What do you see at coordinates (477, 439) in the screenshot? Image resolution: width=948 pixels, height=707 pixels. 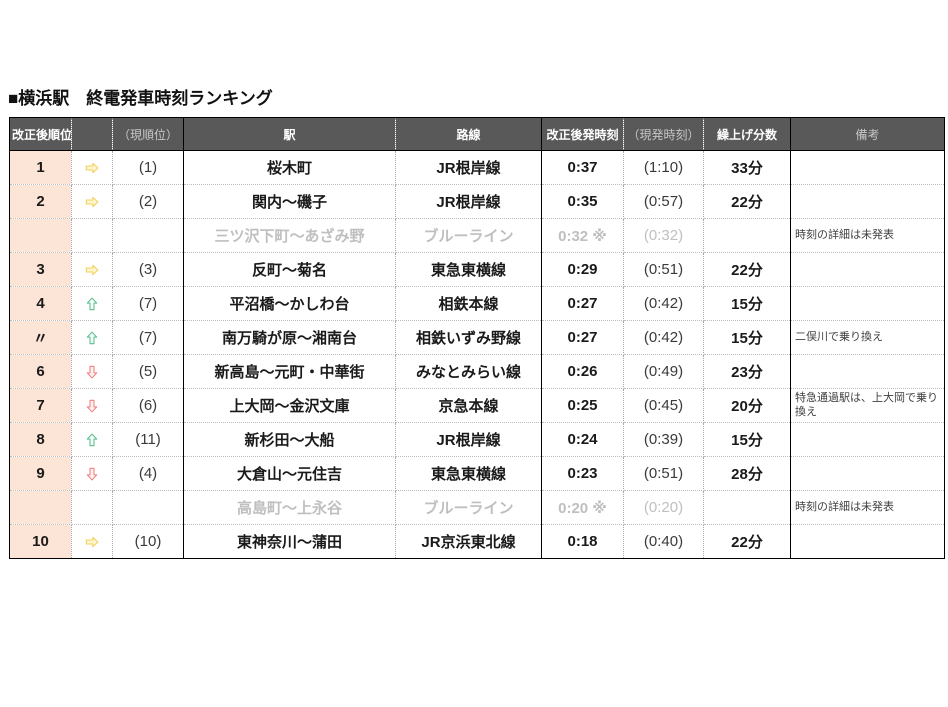 I see `table-row: 8 (11) 新杉田〜大船 JR根岸線 0:24 (0:39) 15分` at bounding box center [477, 439].